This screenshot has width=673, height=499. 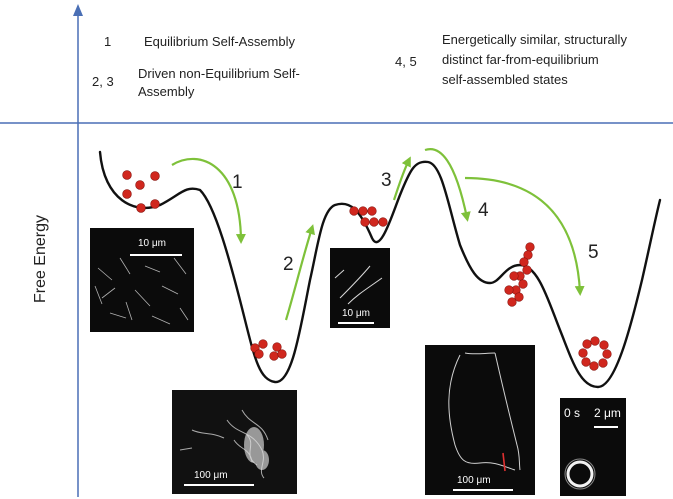 What do you see at coordinates (580, 474) in the screenshot?
I see `micrograph-5-image` at bounding box center [580, 474].